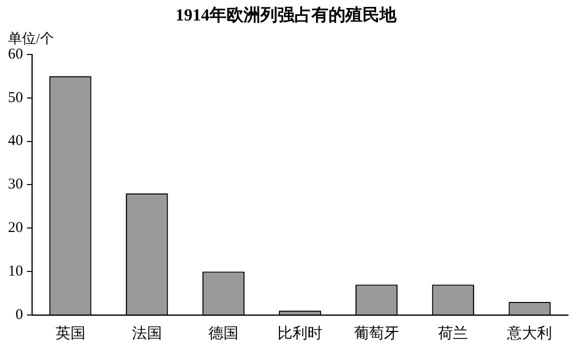 The height and width of the screenshot is (357, 582). I want to click on y-tick-label: 40, so click(15, 141).